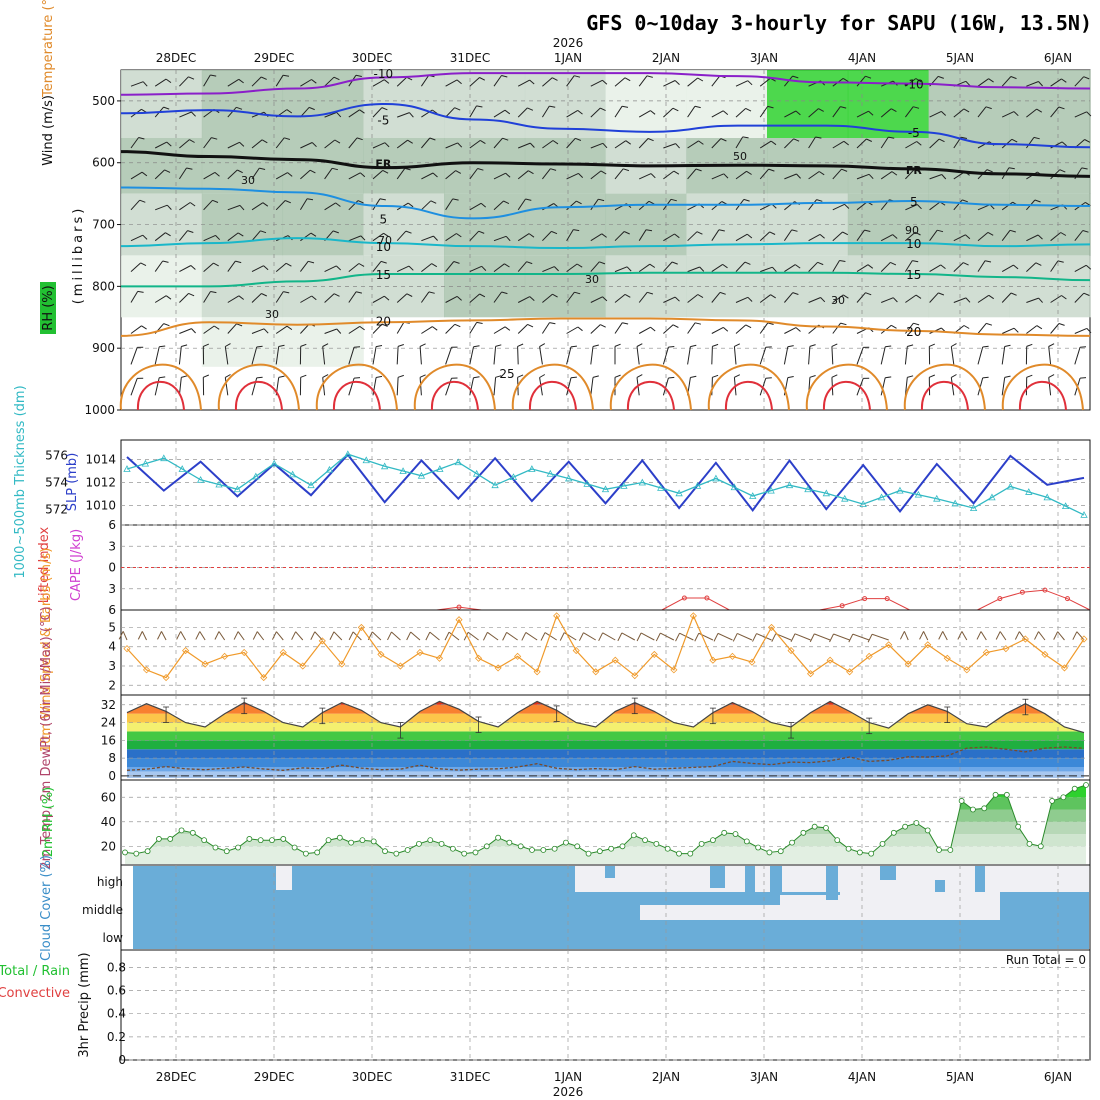 Image resolution: width=1100 pixels, height=1100 pixels. I want to click on precip-label: 3hr Precip (mm), so click(84, 1004).